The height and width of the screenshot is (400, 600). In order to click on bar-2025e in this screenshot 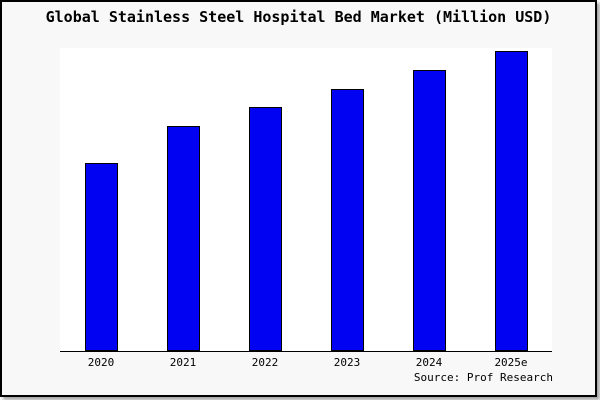, I will do `click(511, 201)`.